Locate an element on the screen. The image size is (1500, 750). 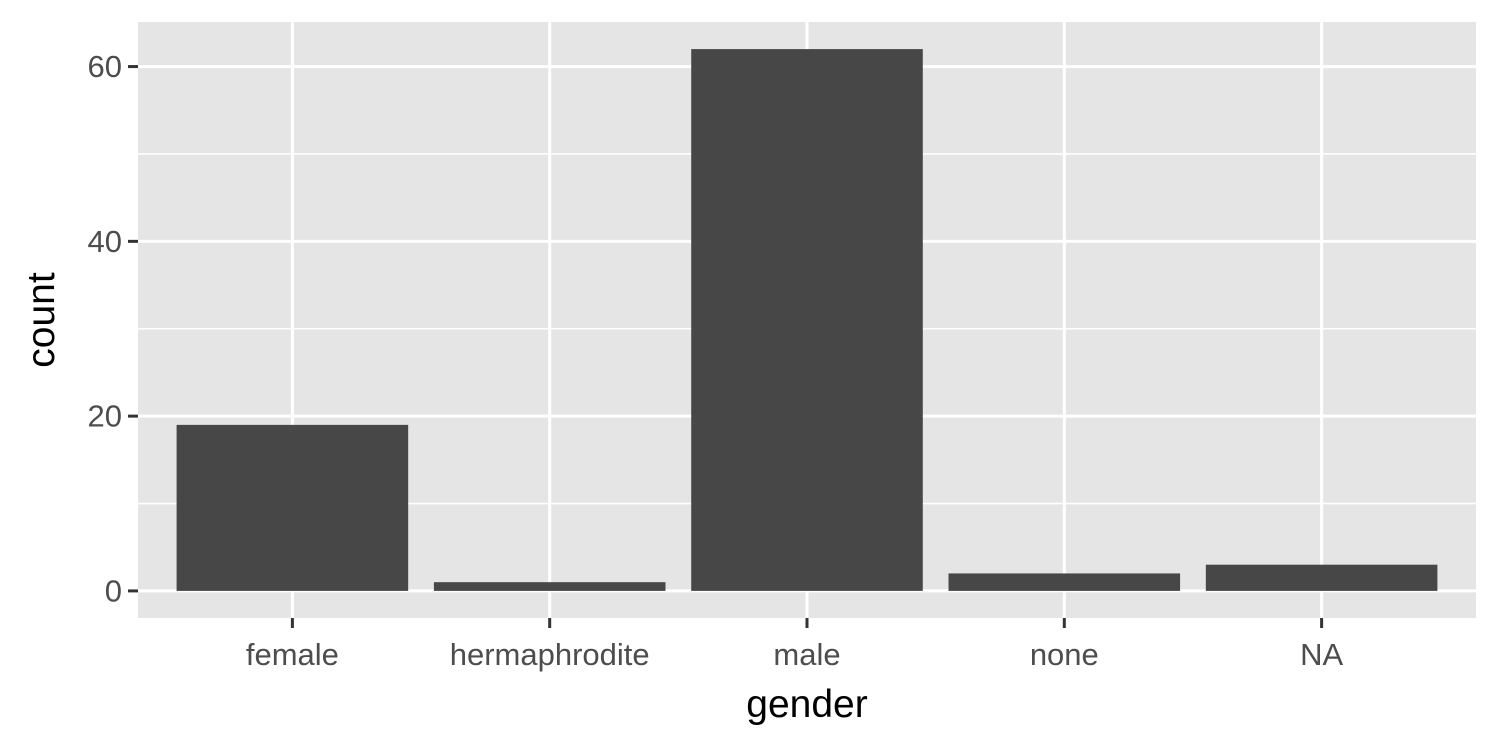
x-tick-label: none is located at coordinates (1064, 654).